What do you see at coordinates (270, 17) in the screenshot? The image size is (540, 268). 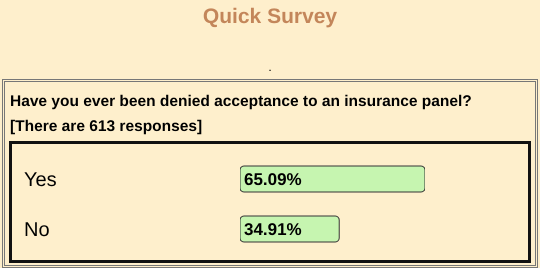 I see `chart-title: Quick Survey` at bounding box center [270, 17].